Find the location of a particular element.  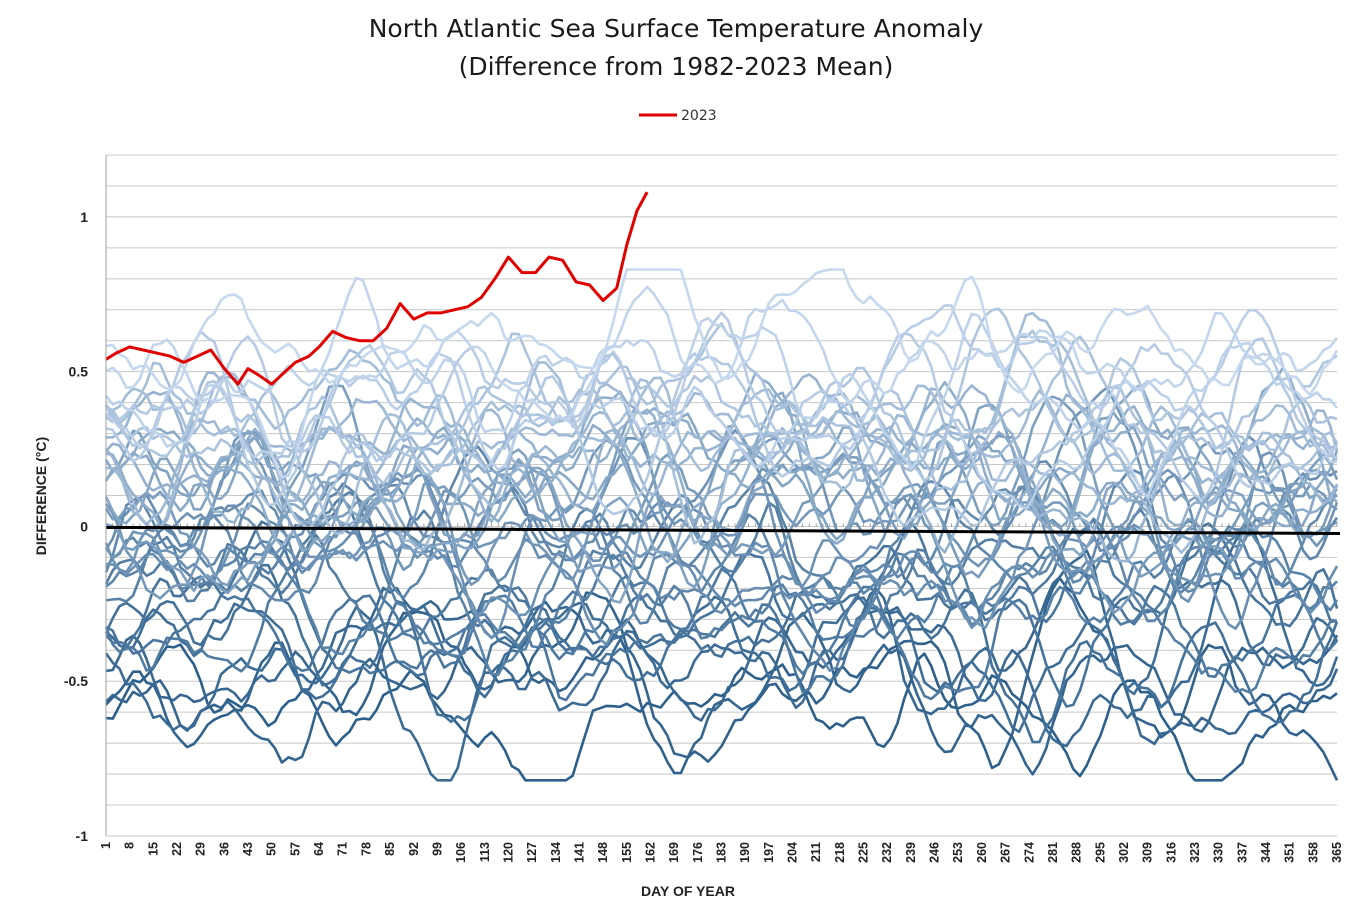

x-tick-label: 204 is located at coordinates (793, 852).